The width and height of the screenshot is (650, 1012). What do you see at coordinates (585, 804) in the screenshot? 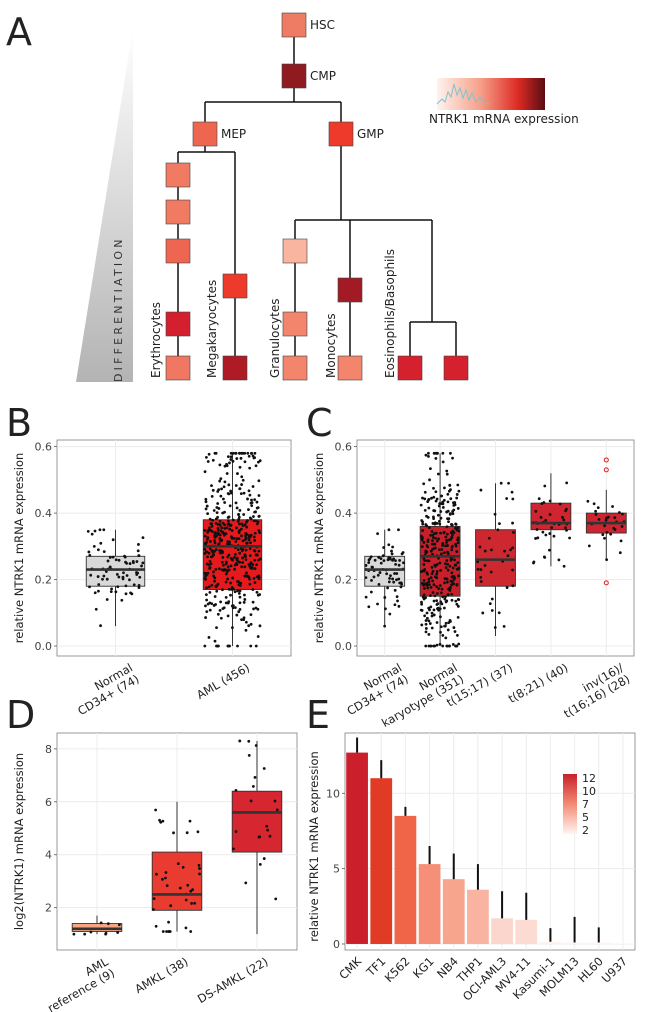
I see `colorbar-tick-label: 7` at bounding box center [585, 804].